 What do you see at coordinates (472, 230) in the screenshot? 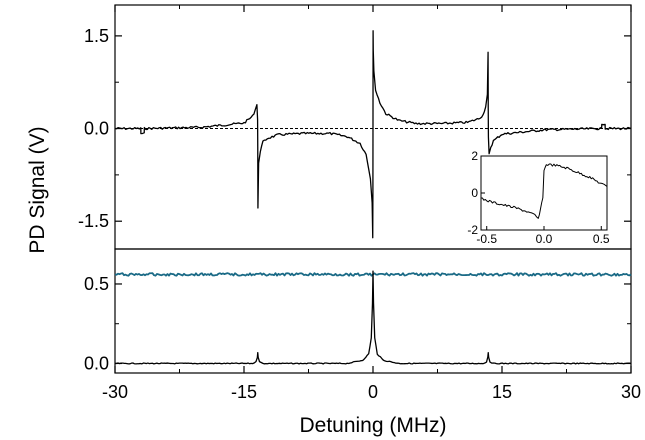
I see `inset-y-tick-label: -2` at bounding box center [472, 230].